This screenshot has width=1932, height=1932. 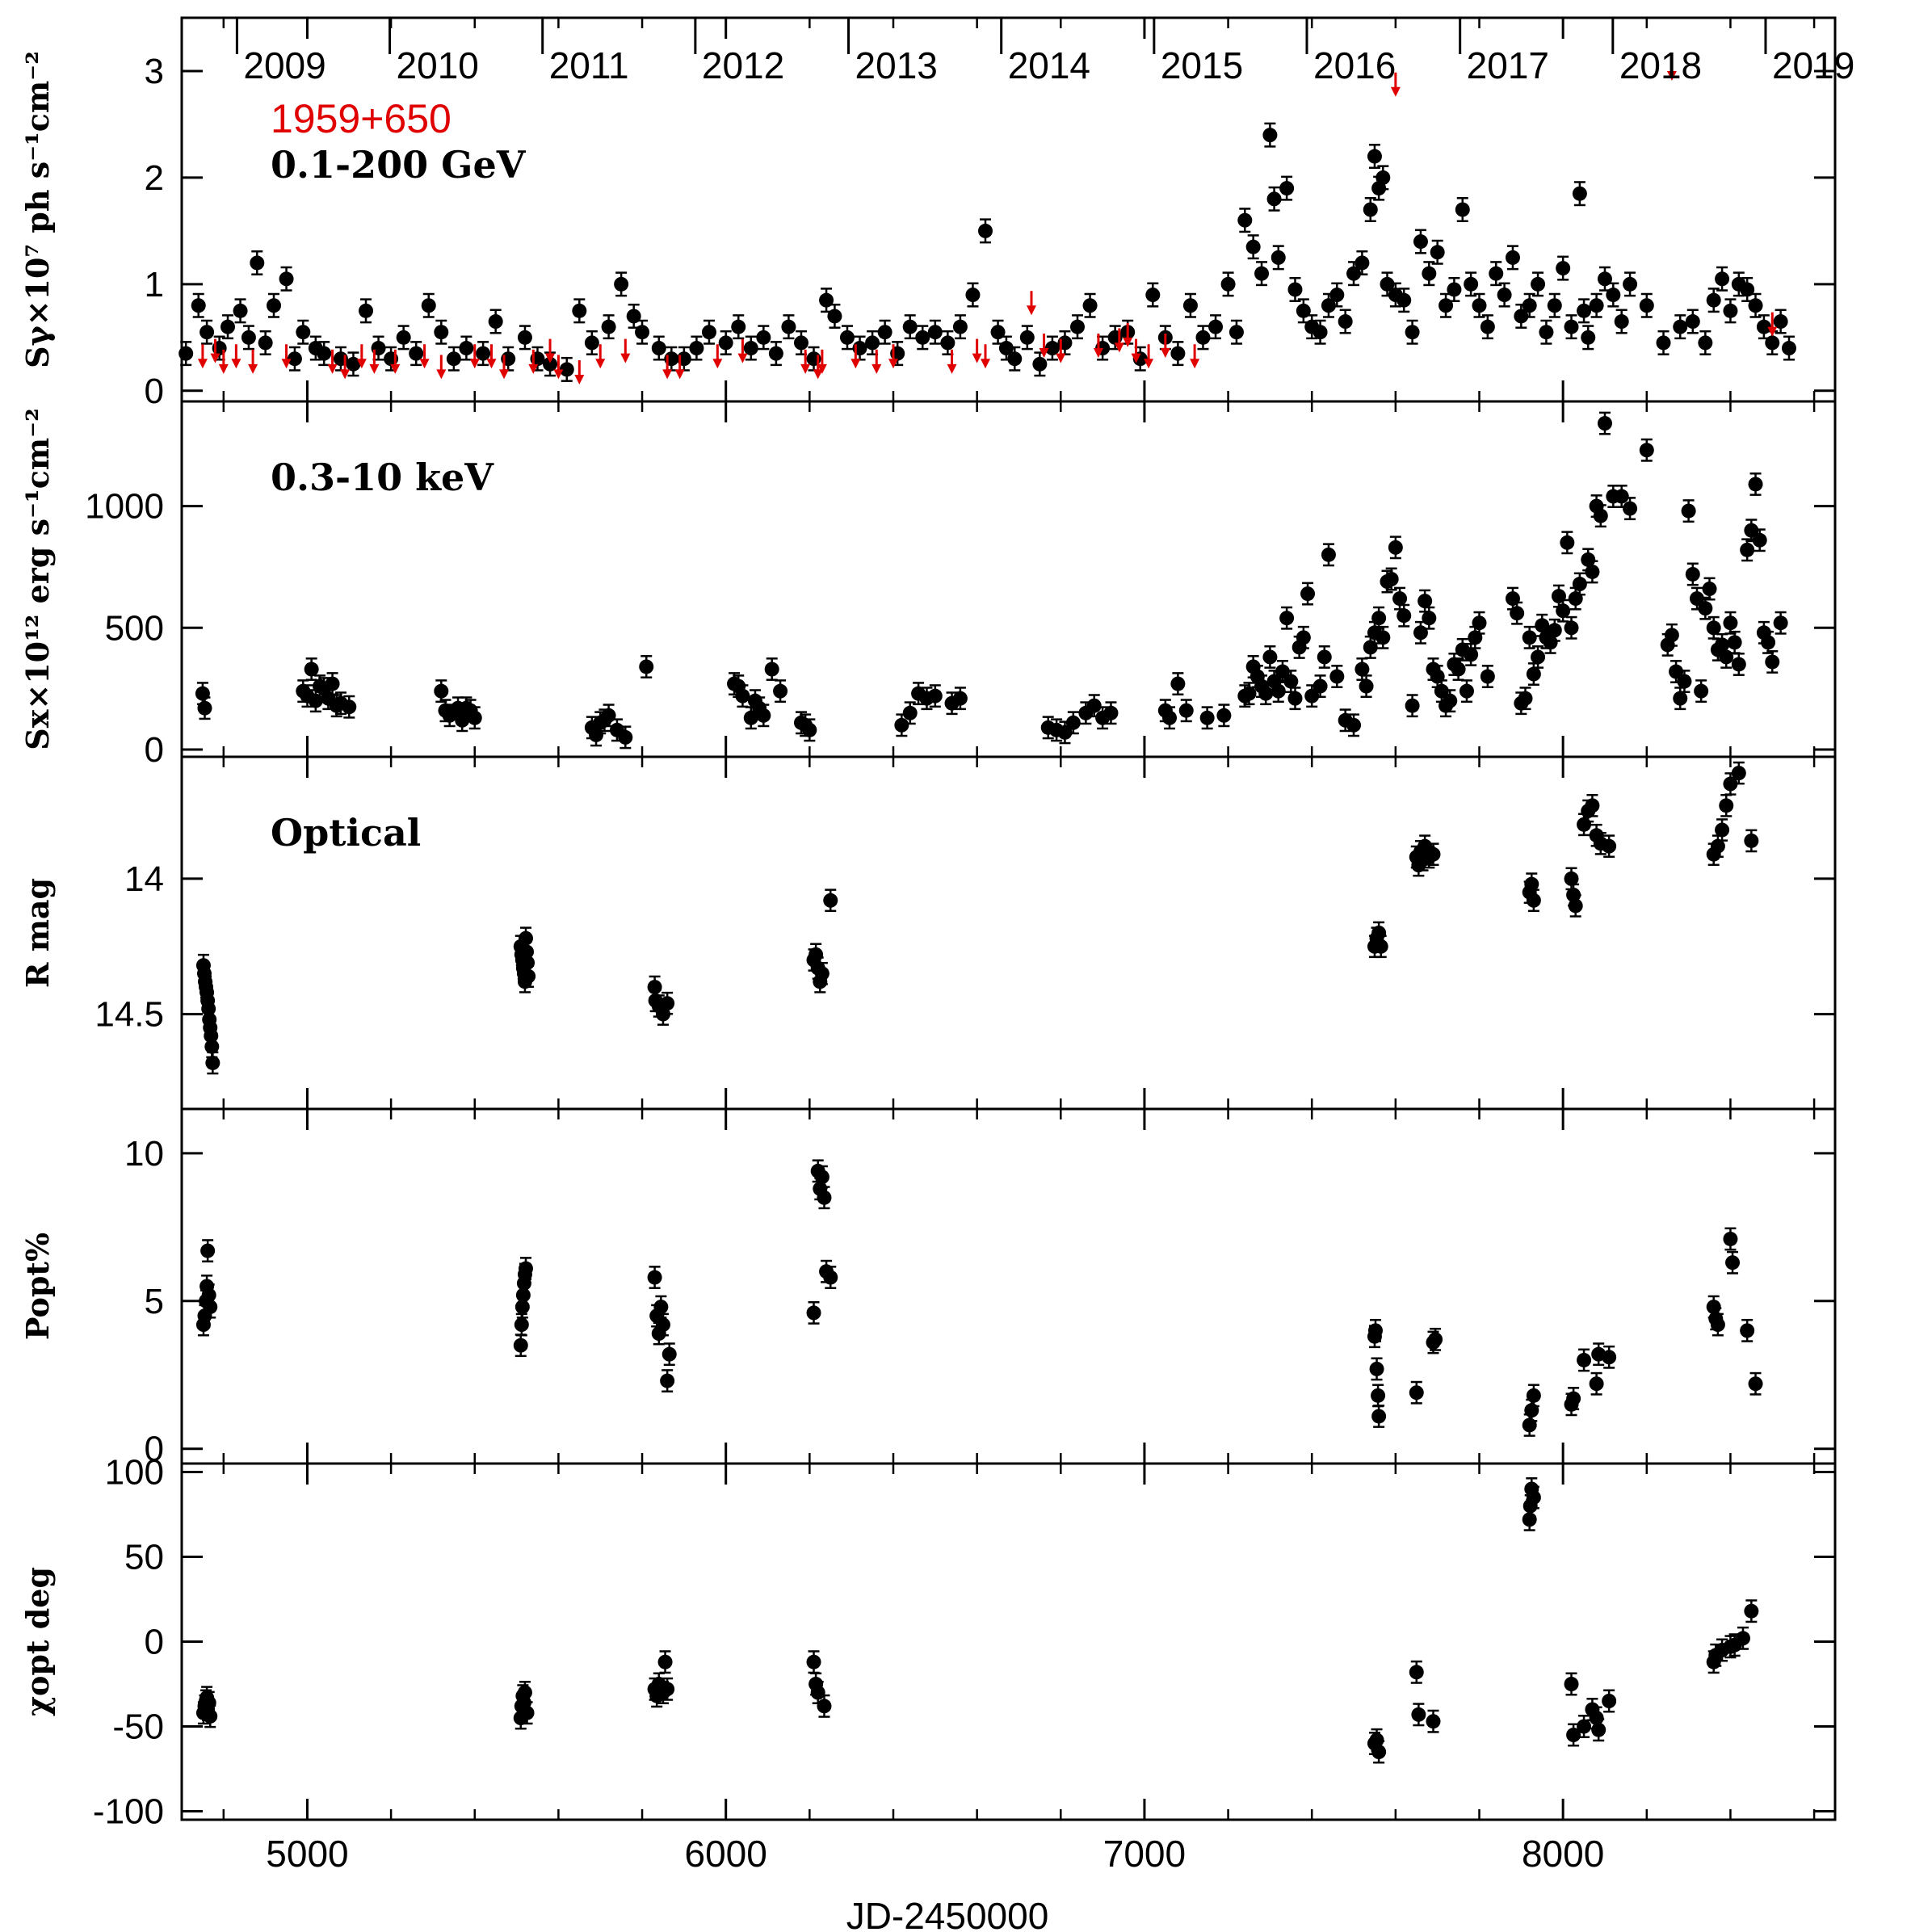 I want to click on y-tick-label: 0, so click(x=155, y=1449).